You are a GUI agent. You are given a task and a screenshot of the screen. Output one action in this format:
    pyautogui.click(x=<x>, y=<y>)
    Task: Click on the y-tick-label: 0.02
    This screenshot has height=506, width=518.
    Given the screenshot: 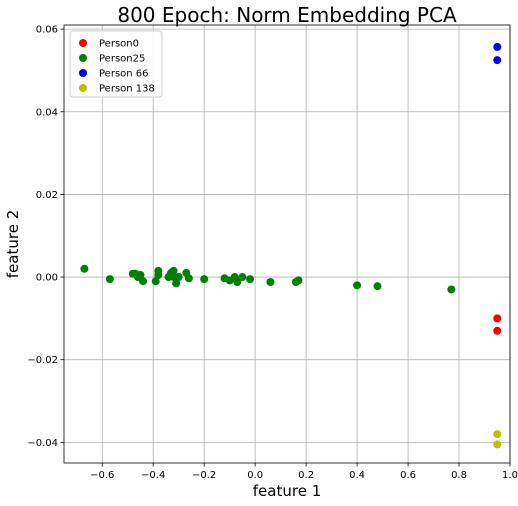 What is the action you would take?
    pyautogui.click(x=47, y=195)
    